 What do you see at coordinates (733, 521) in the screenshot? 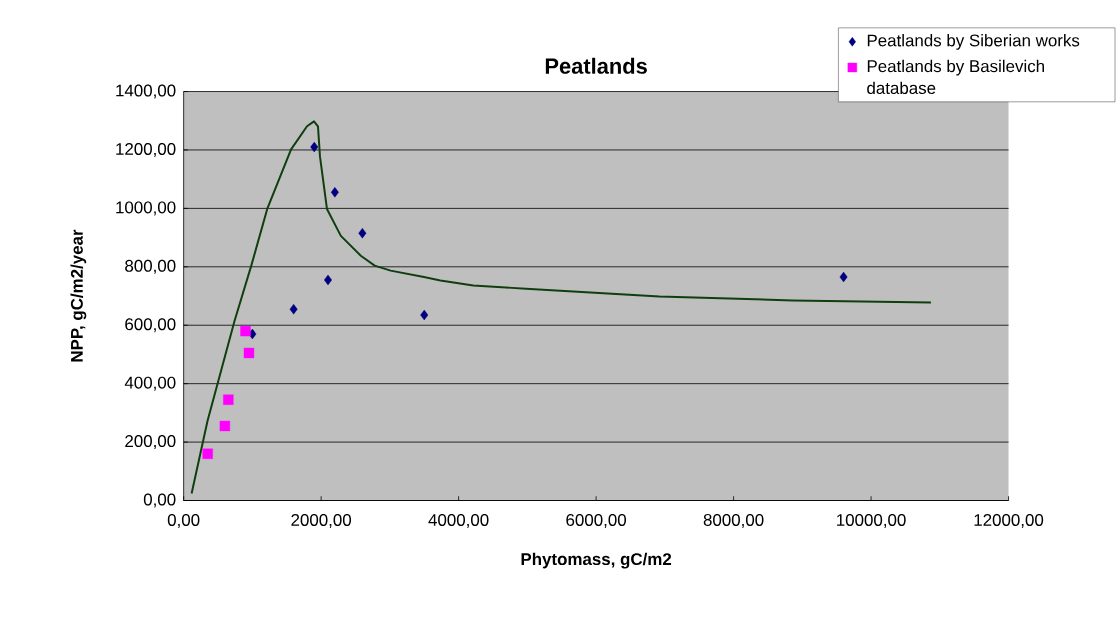
I see `x-tick-label: 8000,00` at bounding box center [733, 521].